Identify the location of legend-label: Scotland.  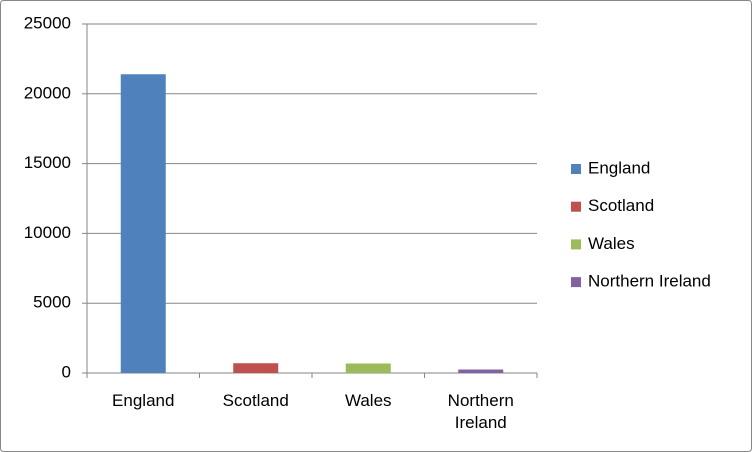
(621, 205).